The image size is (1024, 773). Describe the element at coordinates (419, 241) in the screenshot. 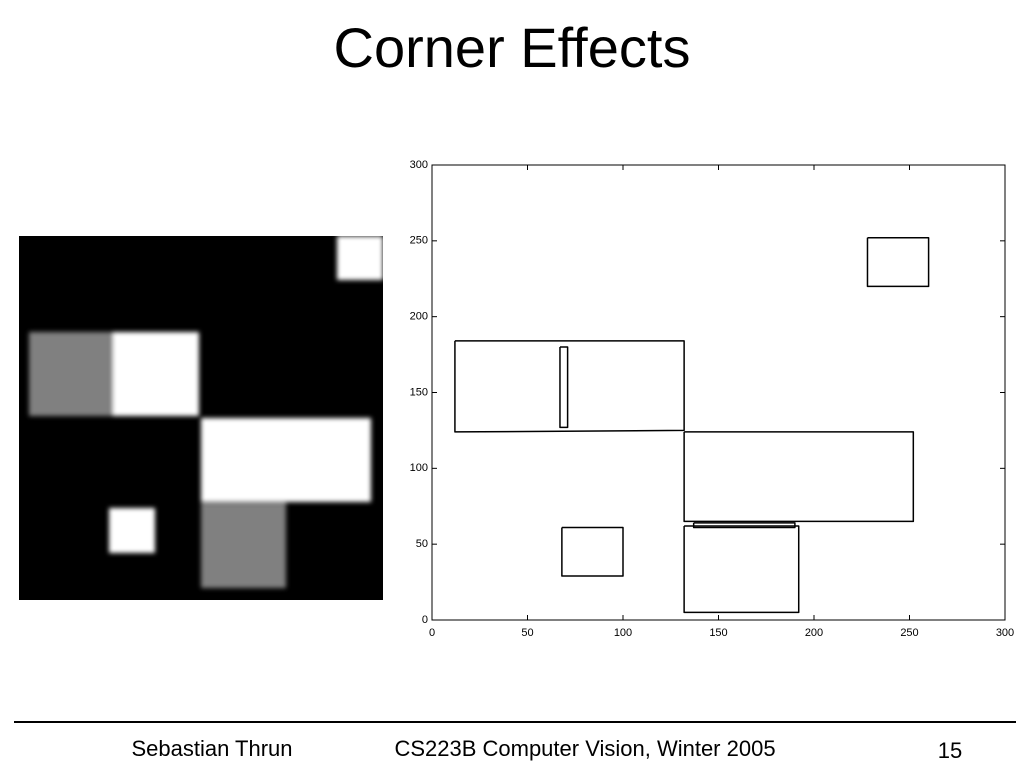

I see `y-tick-label: 250` at that location.